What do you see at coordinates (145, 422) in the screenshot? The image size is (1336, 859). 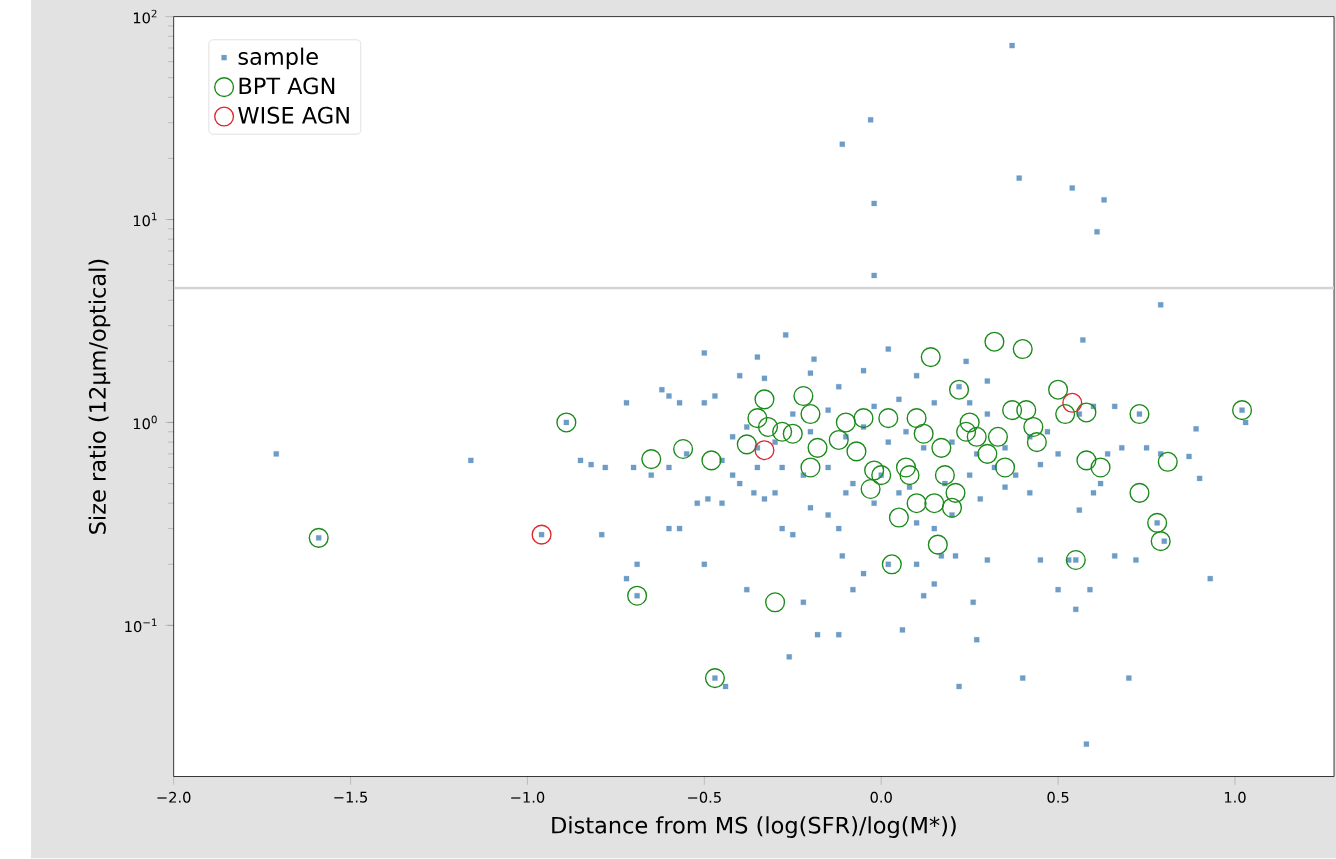 I see `y-tick-label: 10$^{0}$` at bounding box center [145, 422].